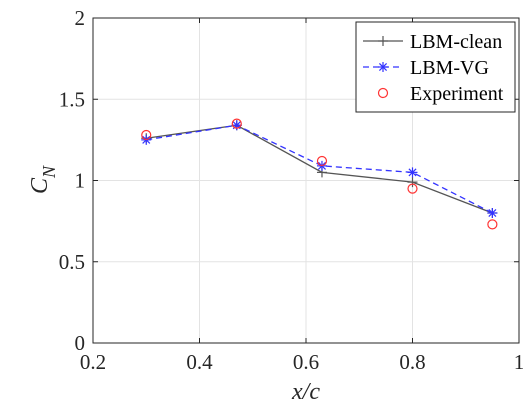 The image size is (523, 410). I want to click on svg-text: CN, so click(43, 179).